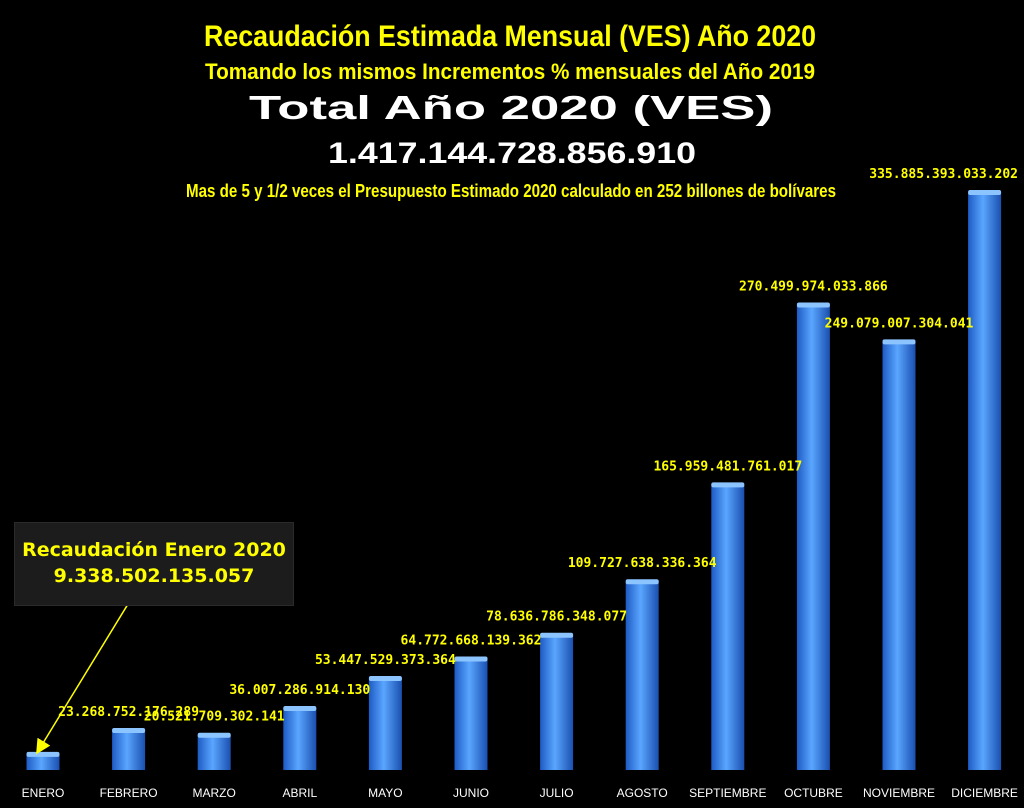 The image size is (1024, 808). What do you see at coordinates (214, 735) in the screenshot?
I see `bar-cap-marzo` at bounding box center [214, 735].